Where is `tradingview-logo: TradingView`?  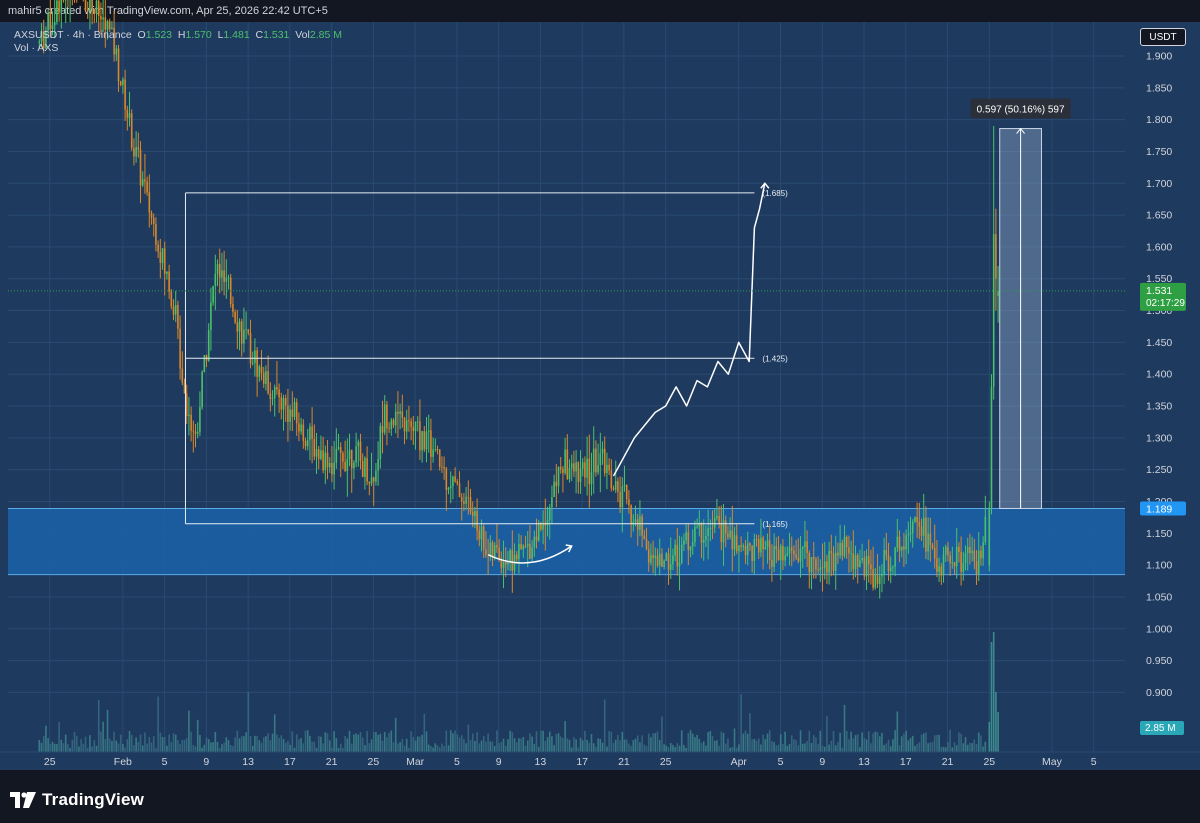 tradingview-logo: TradingView is located at coordinates (77, 800).